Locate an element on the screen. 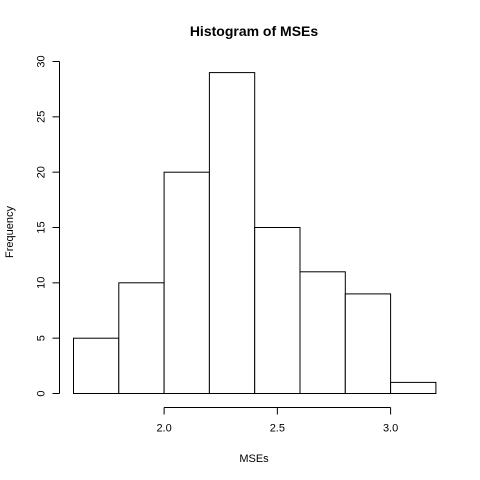 The height and width of the screenshot is (480, 480). y-axis-label: Frequency is located at coordinates (10, 232).